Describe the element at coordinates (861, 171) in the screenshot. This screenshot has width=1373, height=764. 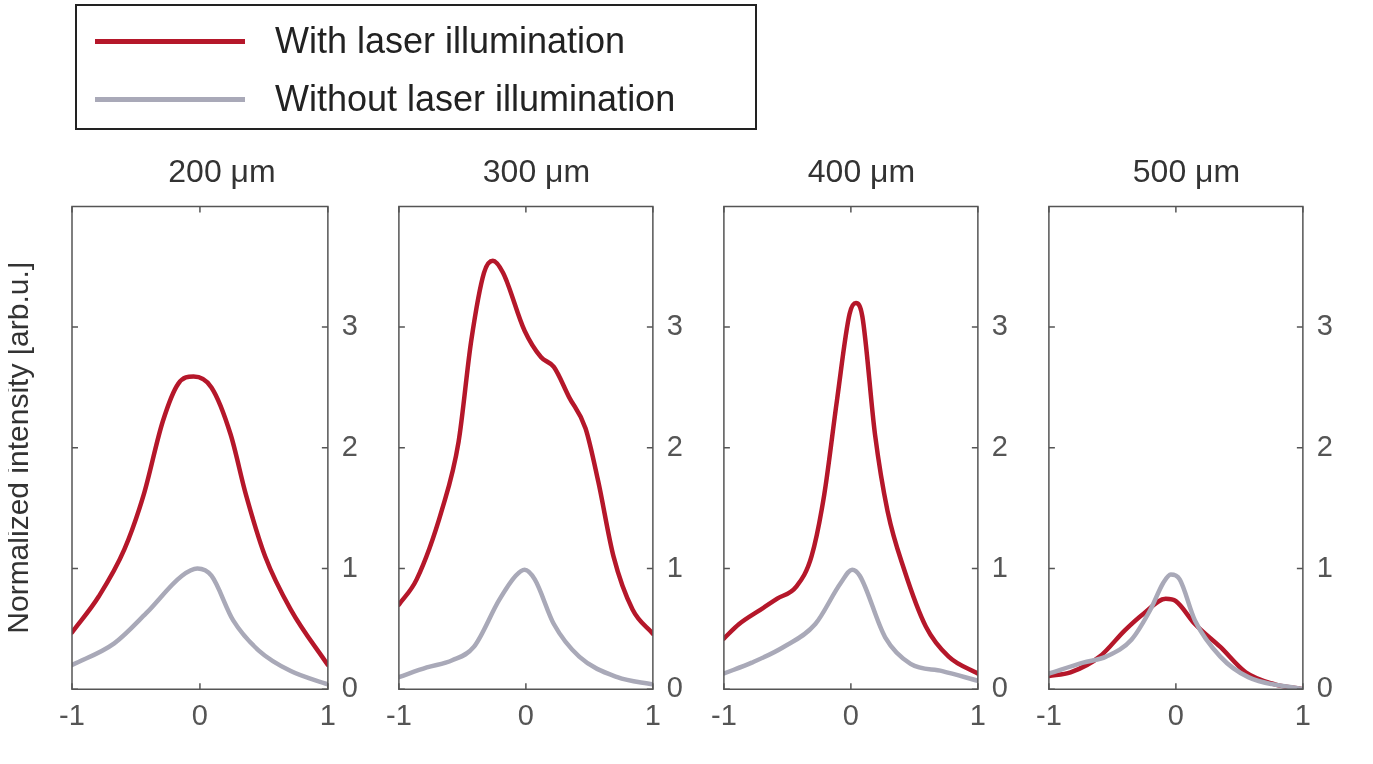
I see `chart-title: 400 μm` at that location.